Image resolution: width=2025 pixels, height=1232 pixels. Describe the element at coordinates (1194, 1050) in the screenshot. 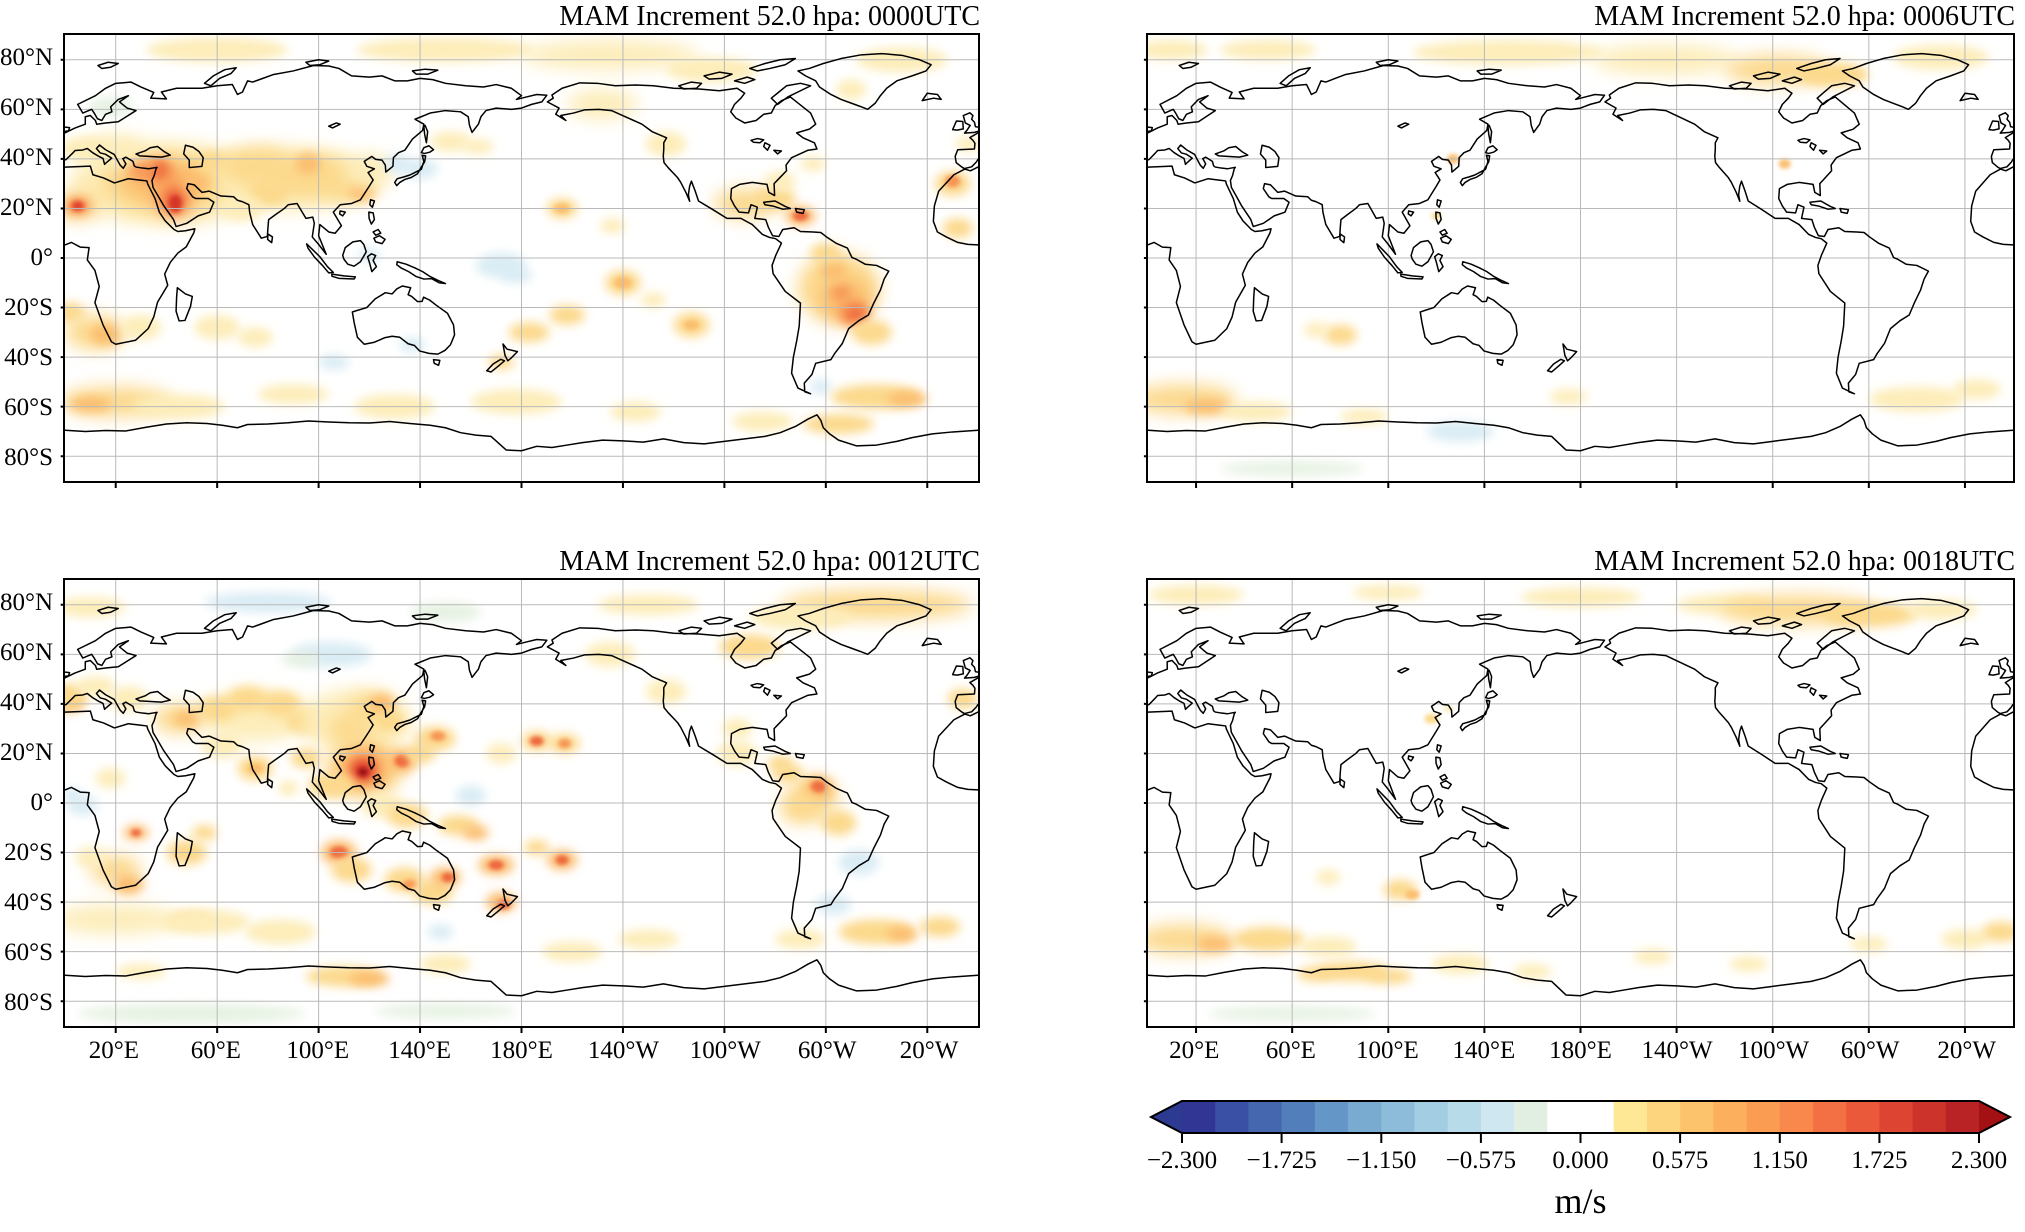

I see `lon-tick-label: 20°E` at that location.